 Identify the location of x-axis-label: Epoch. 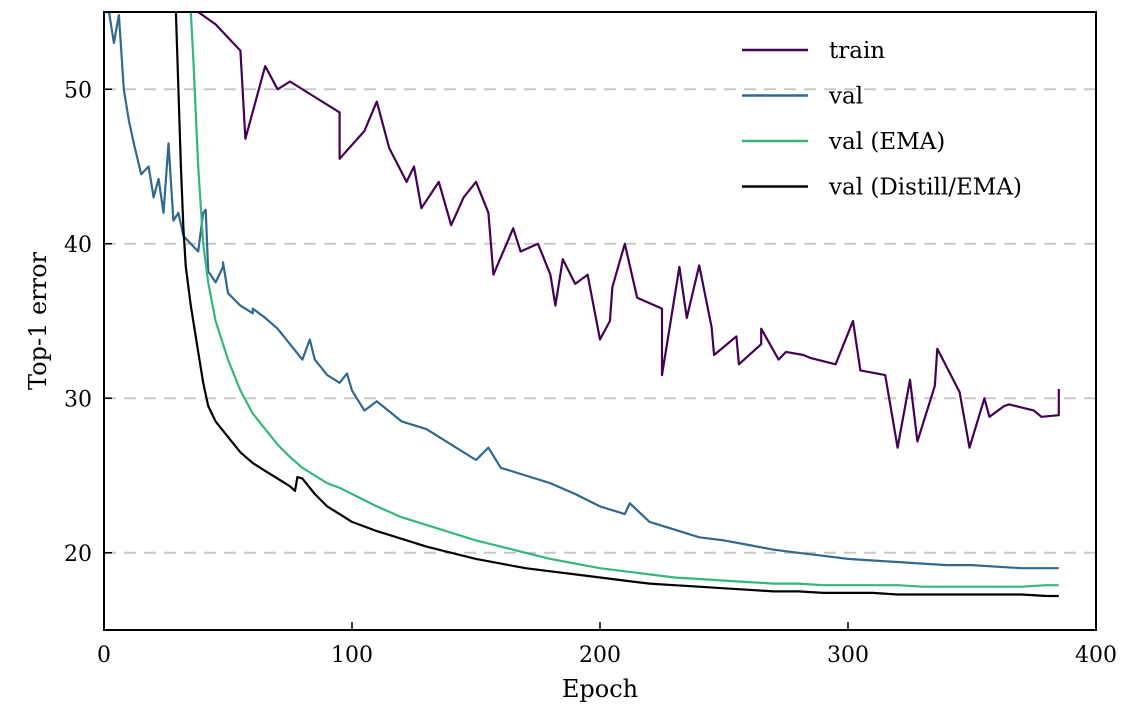
(600, 689).